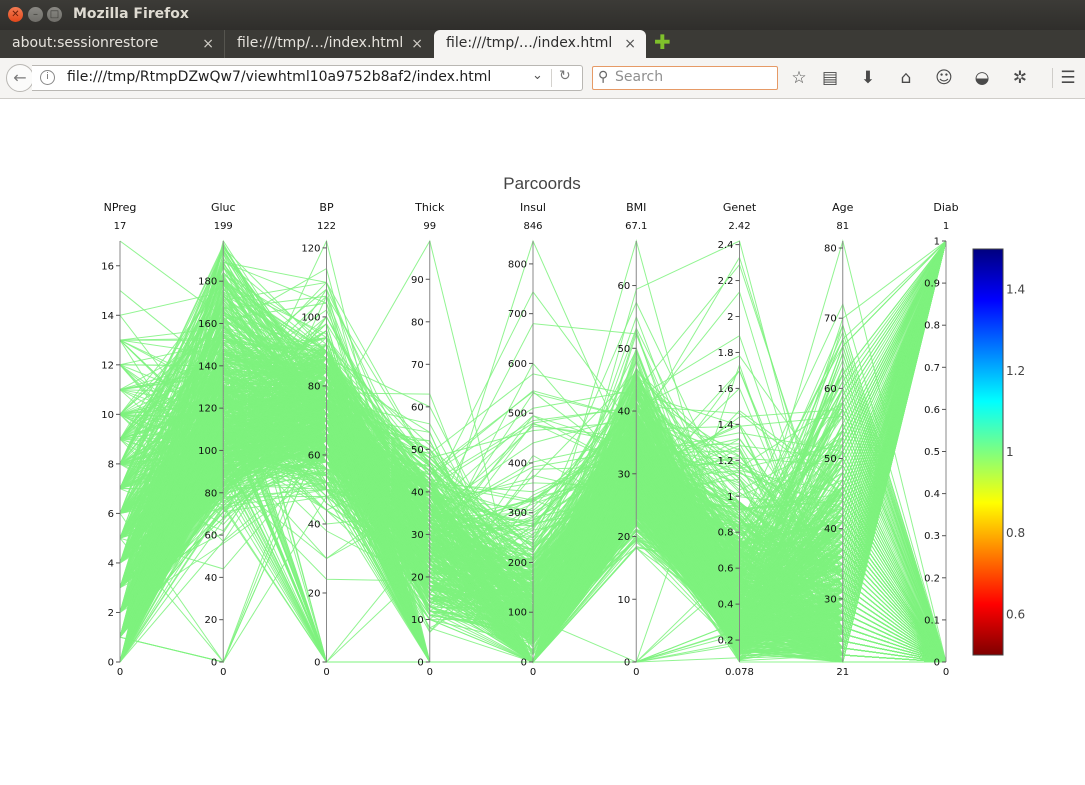 The width and height of the screenshot is (1085, 785). Describe the element at coordinates (417, 365) in the screenshot. I see `axis-tick-label: 70` at that location.